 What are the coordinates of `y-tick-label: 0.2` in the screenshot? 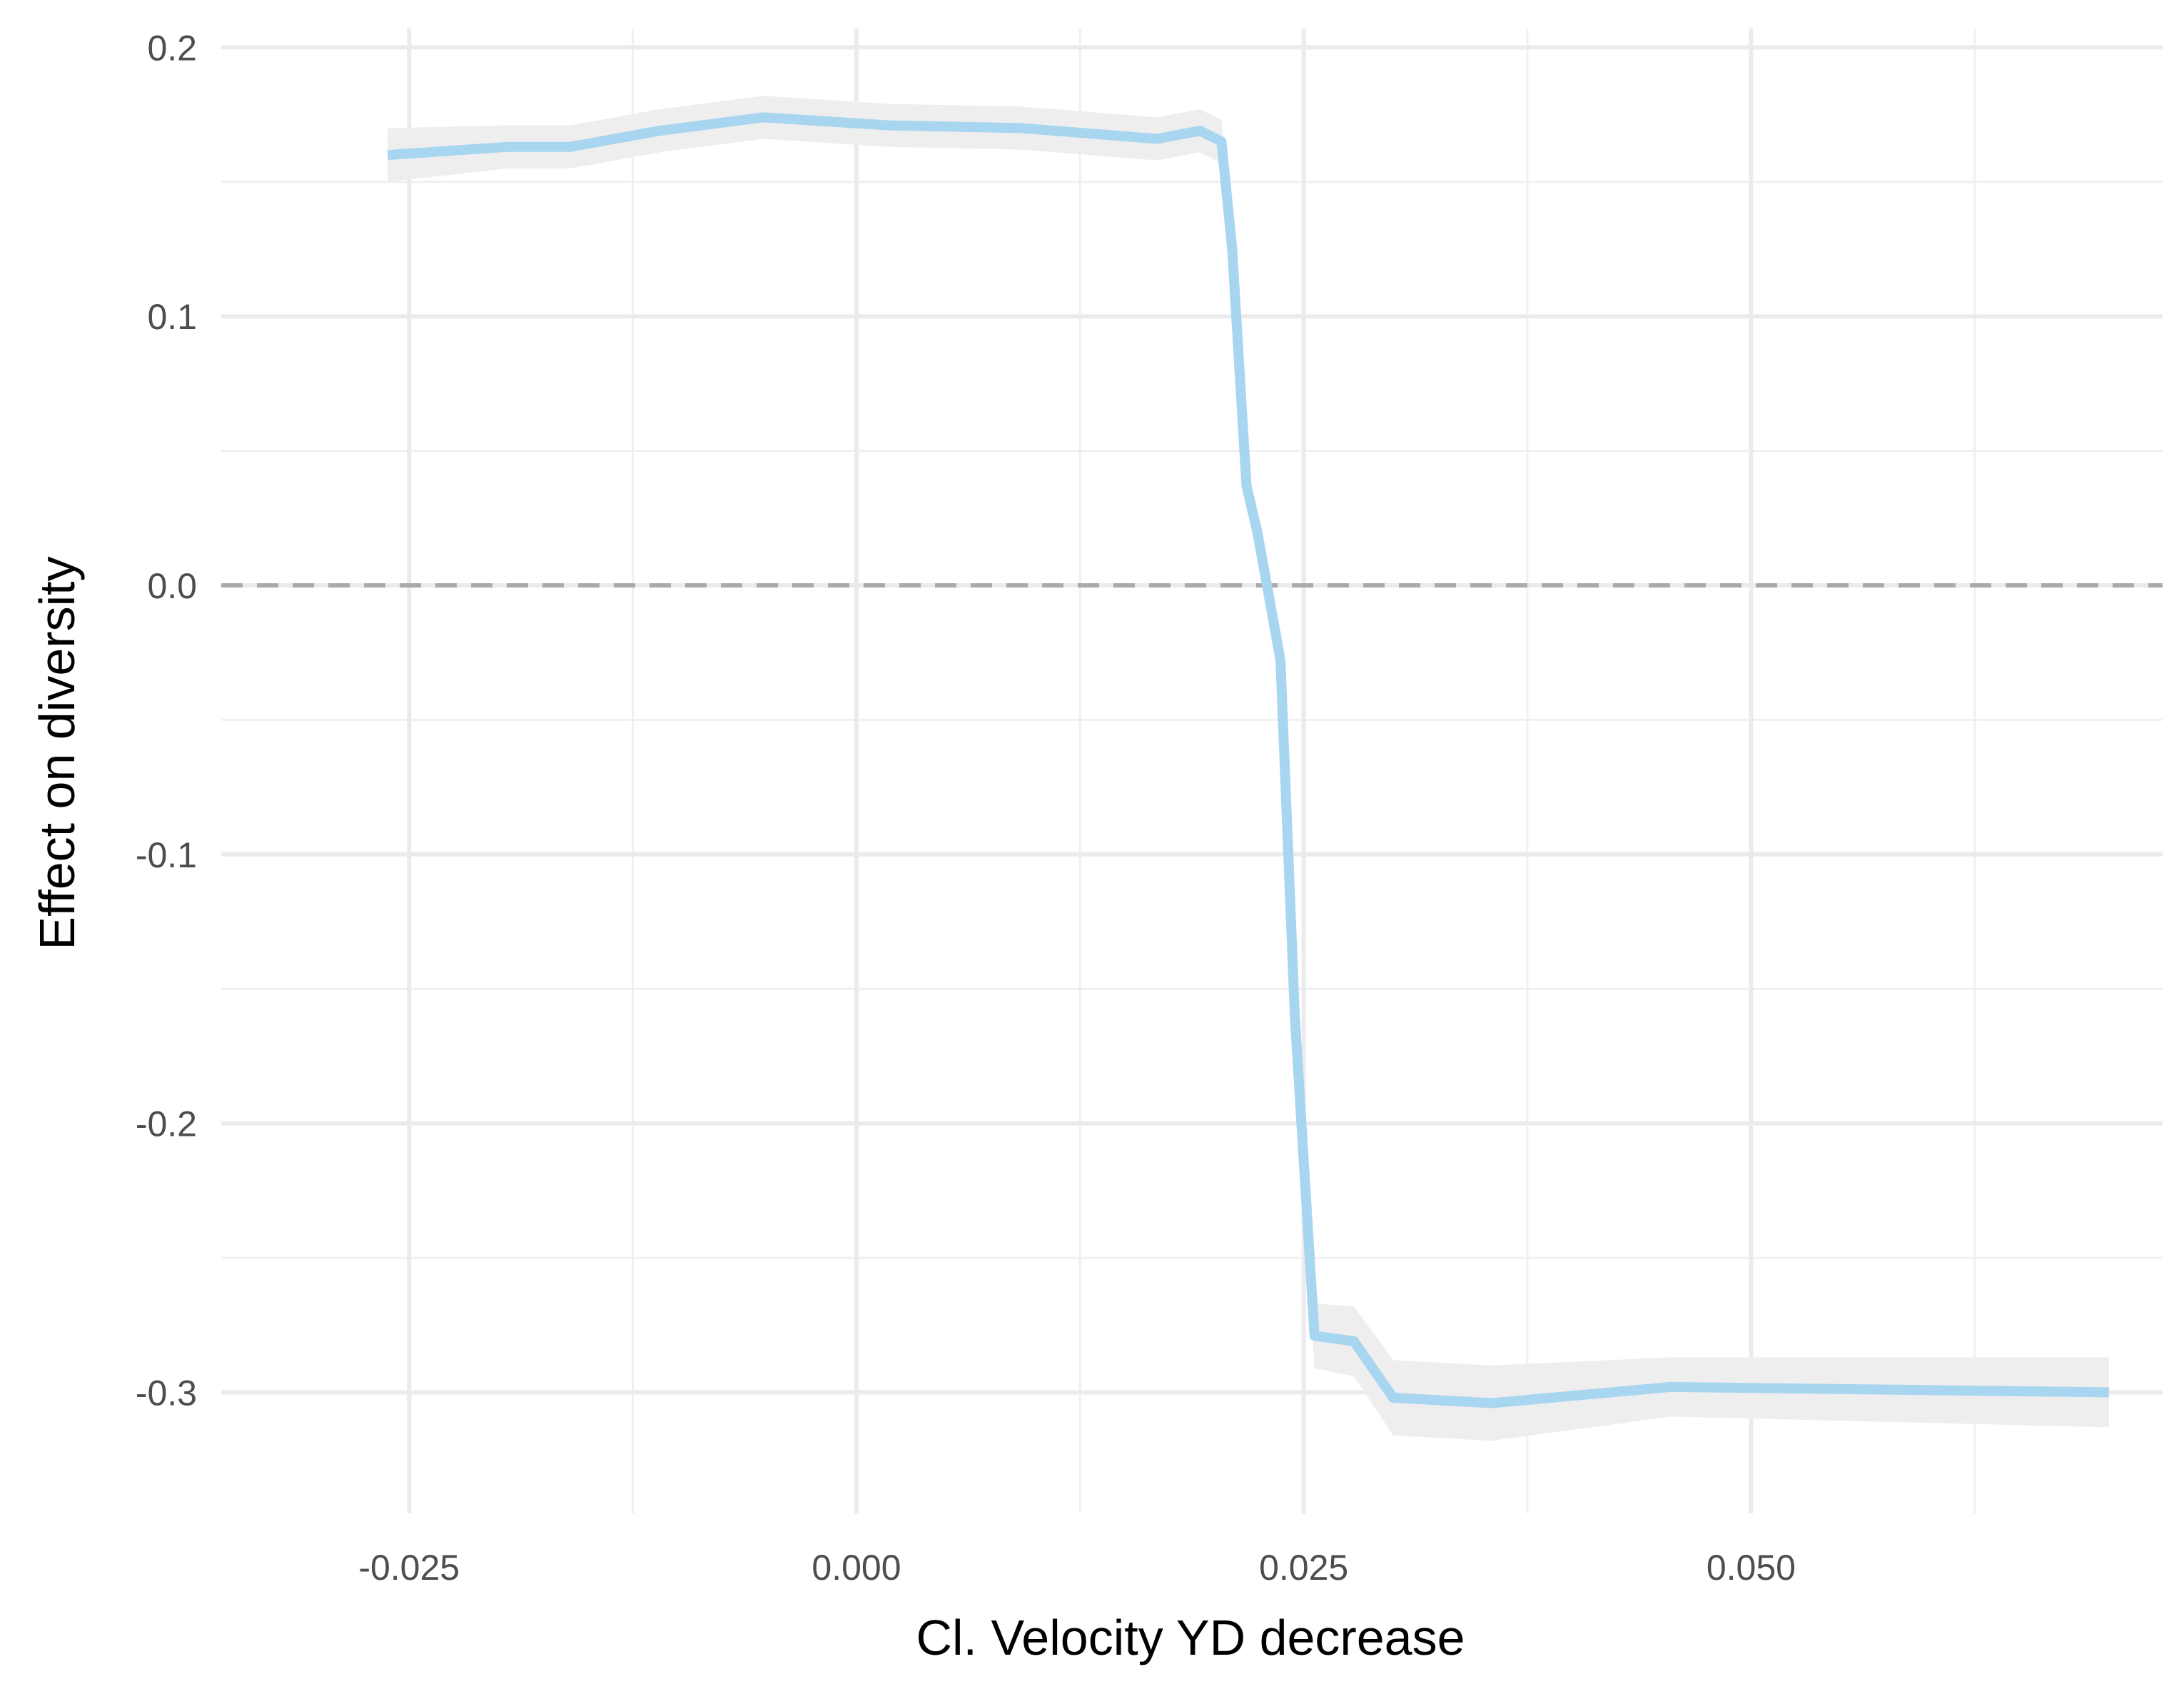 It's located at (172, 48).